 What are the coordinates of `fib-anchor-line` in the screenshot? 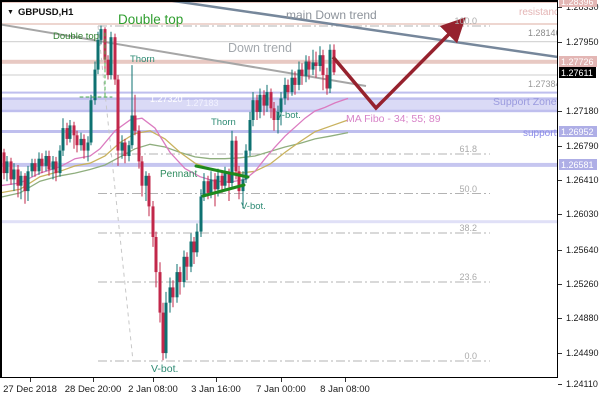 It's located at (115, 193).